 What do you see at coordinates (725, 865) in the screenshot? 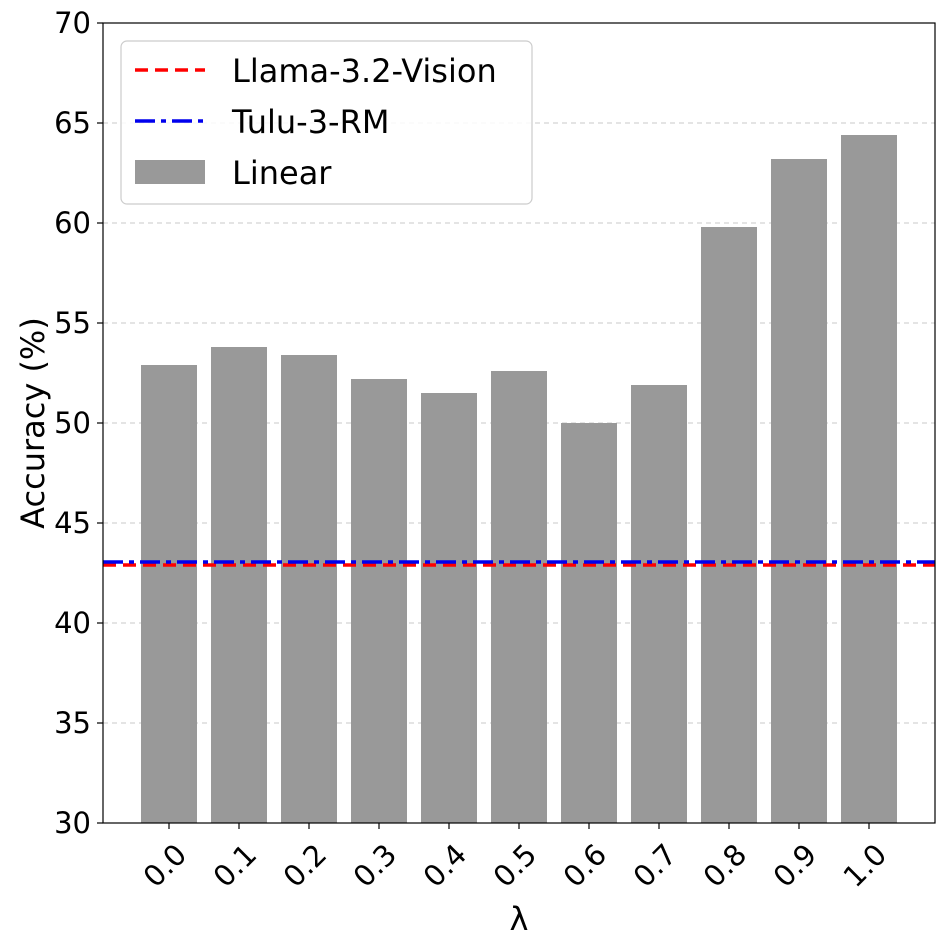
I see `x-tick-label: 0.8` at bounding box center [725, 865].